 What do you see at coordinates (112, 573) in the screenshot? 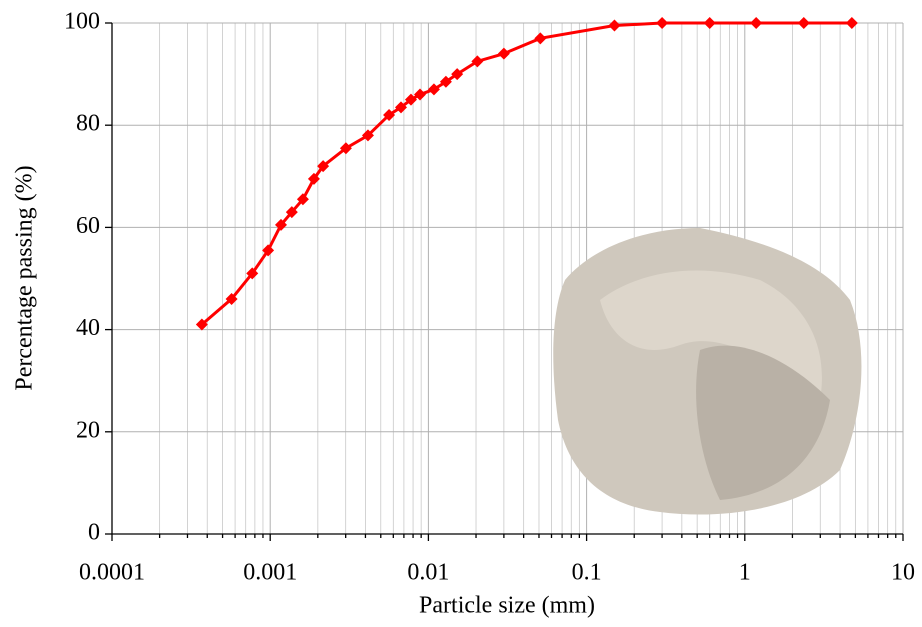
I see `x-tick-label: 0.0001` at bounding box center [112, 573].